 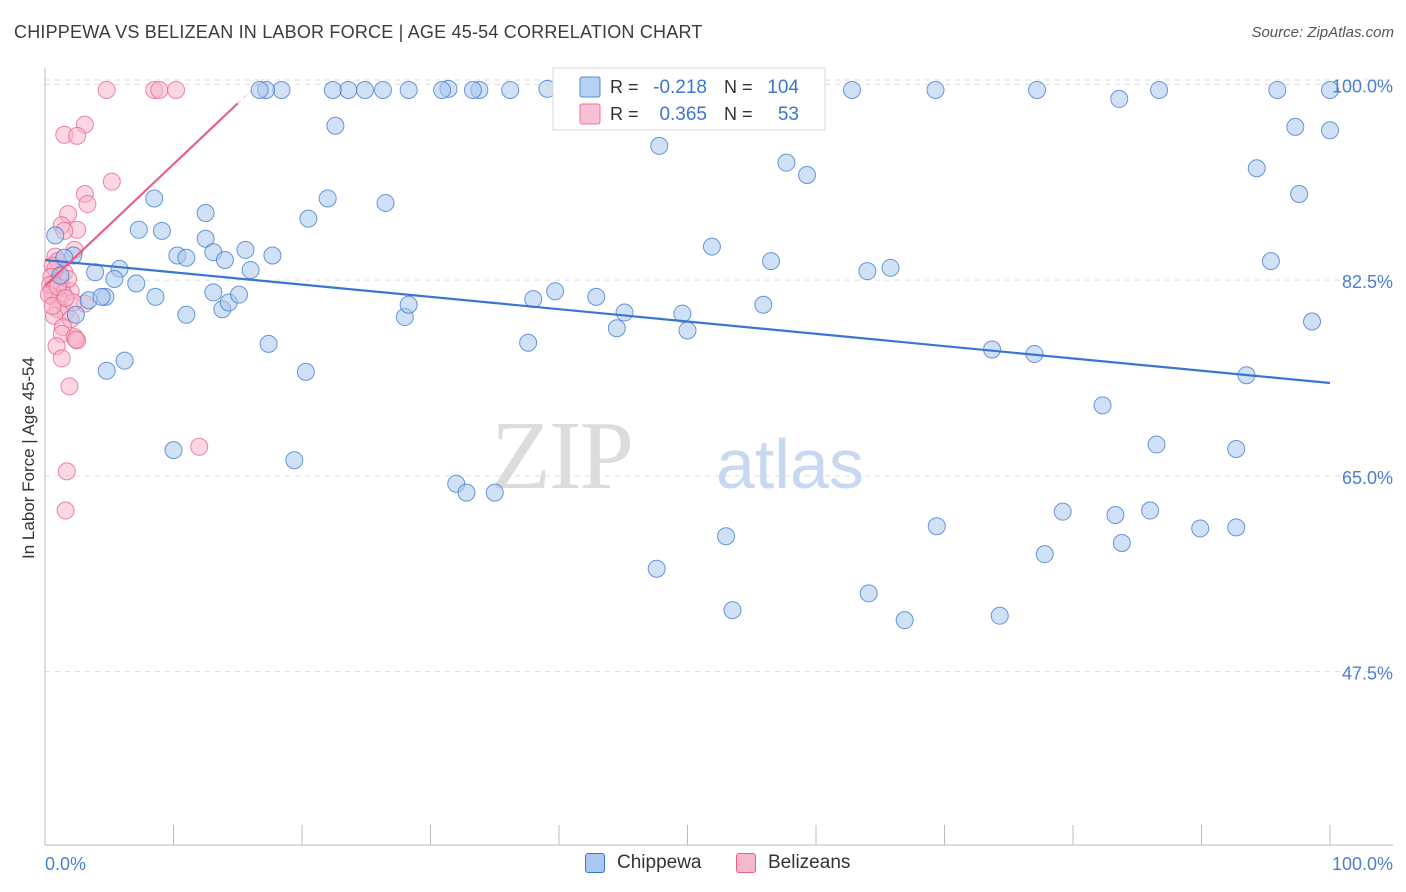 What do you see at coordinates (689, 99) in the screenshot?
I see `correlation-legend: R = -0.218 N = 104 R = 0.365 N = 53` at bounding box center [689, 99].